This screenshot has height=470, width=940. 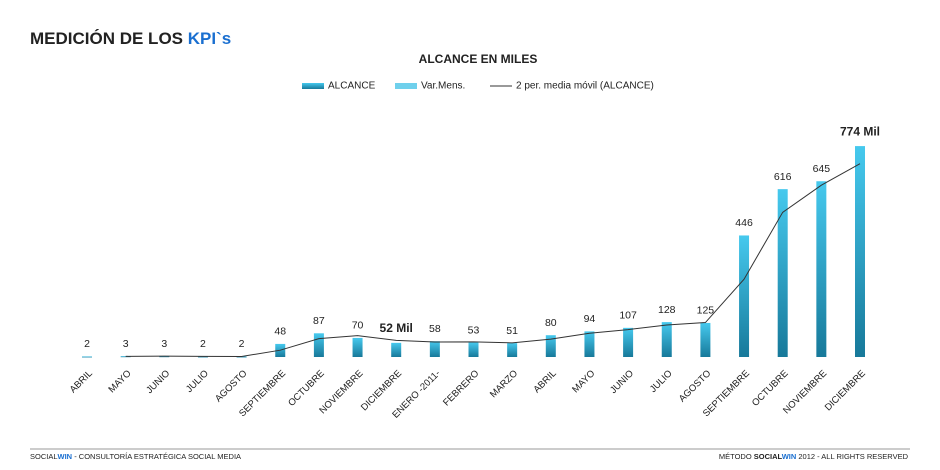 I want to click on data-label: 87, so click(x=319, y=321).